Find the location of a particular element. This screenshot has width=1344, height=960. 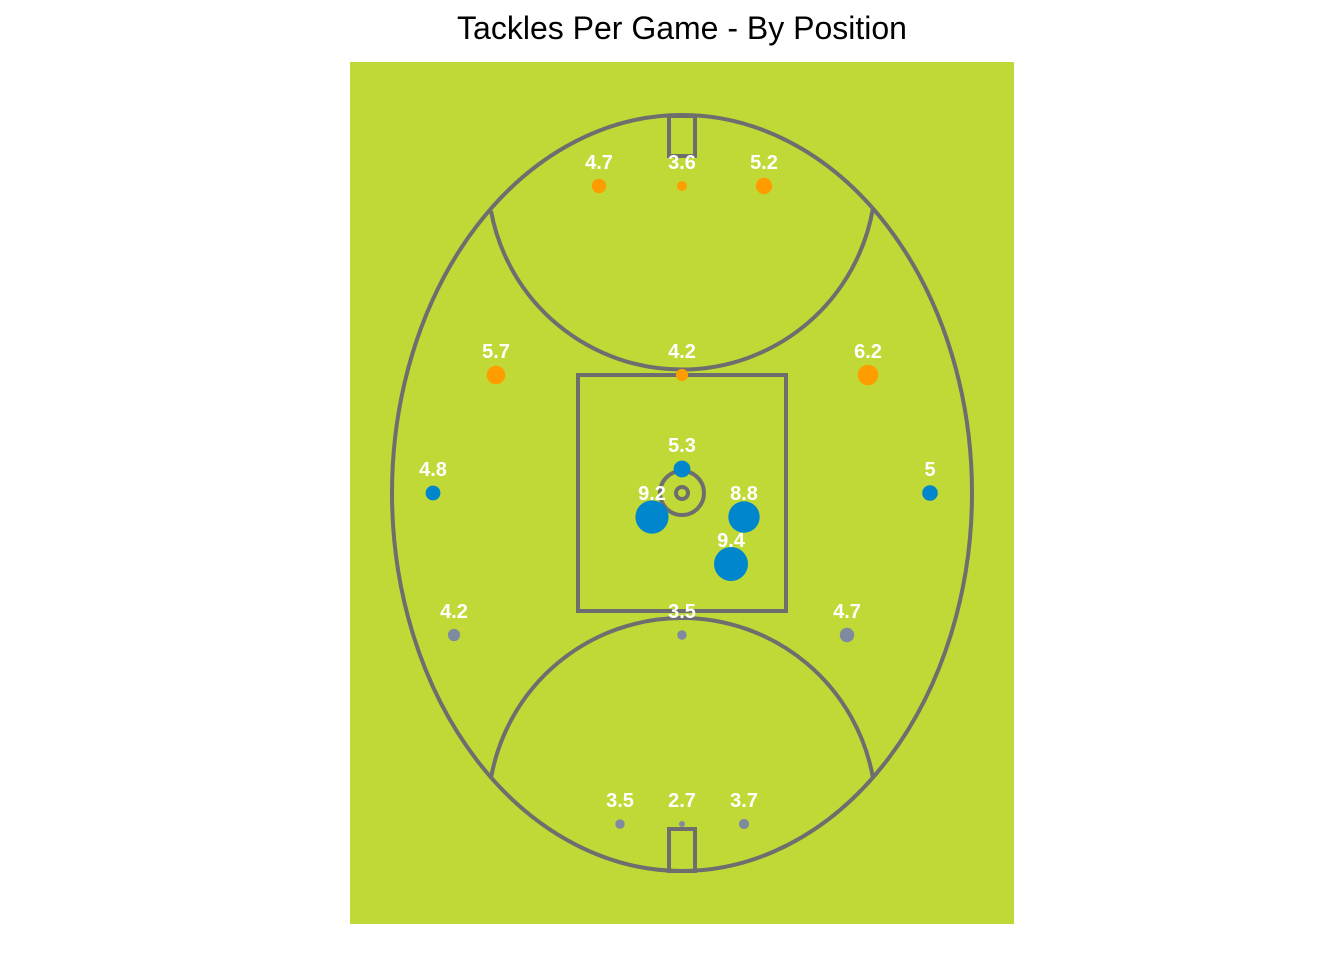

point-label: 3.6 is located at coordinates (682, 163).